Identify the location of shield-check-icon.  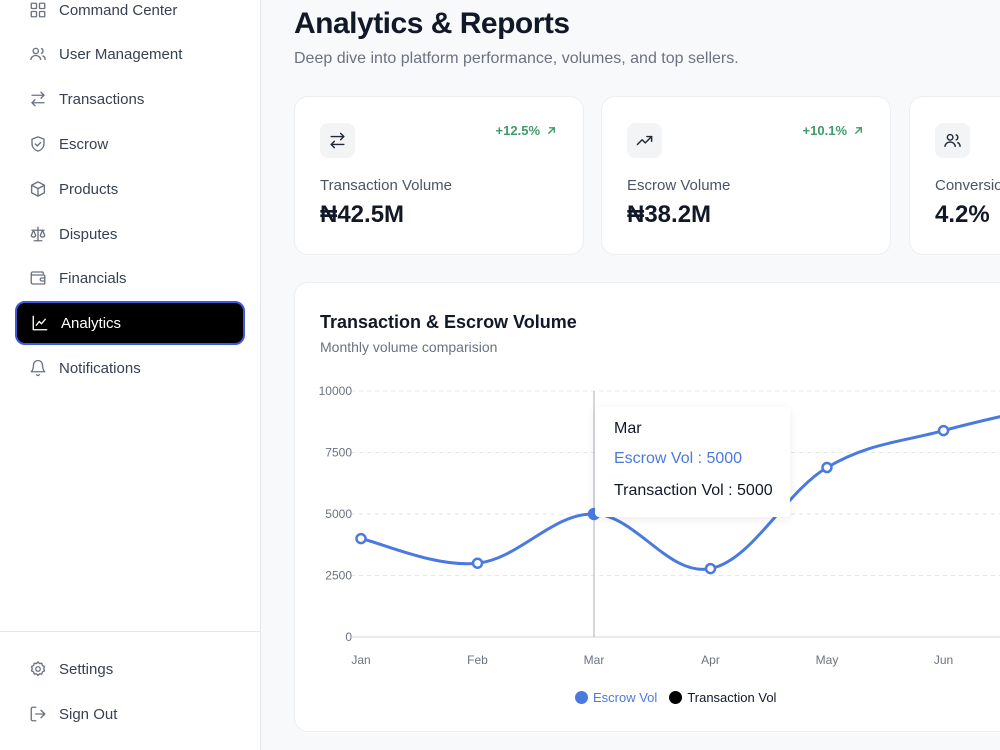
(38, 144).